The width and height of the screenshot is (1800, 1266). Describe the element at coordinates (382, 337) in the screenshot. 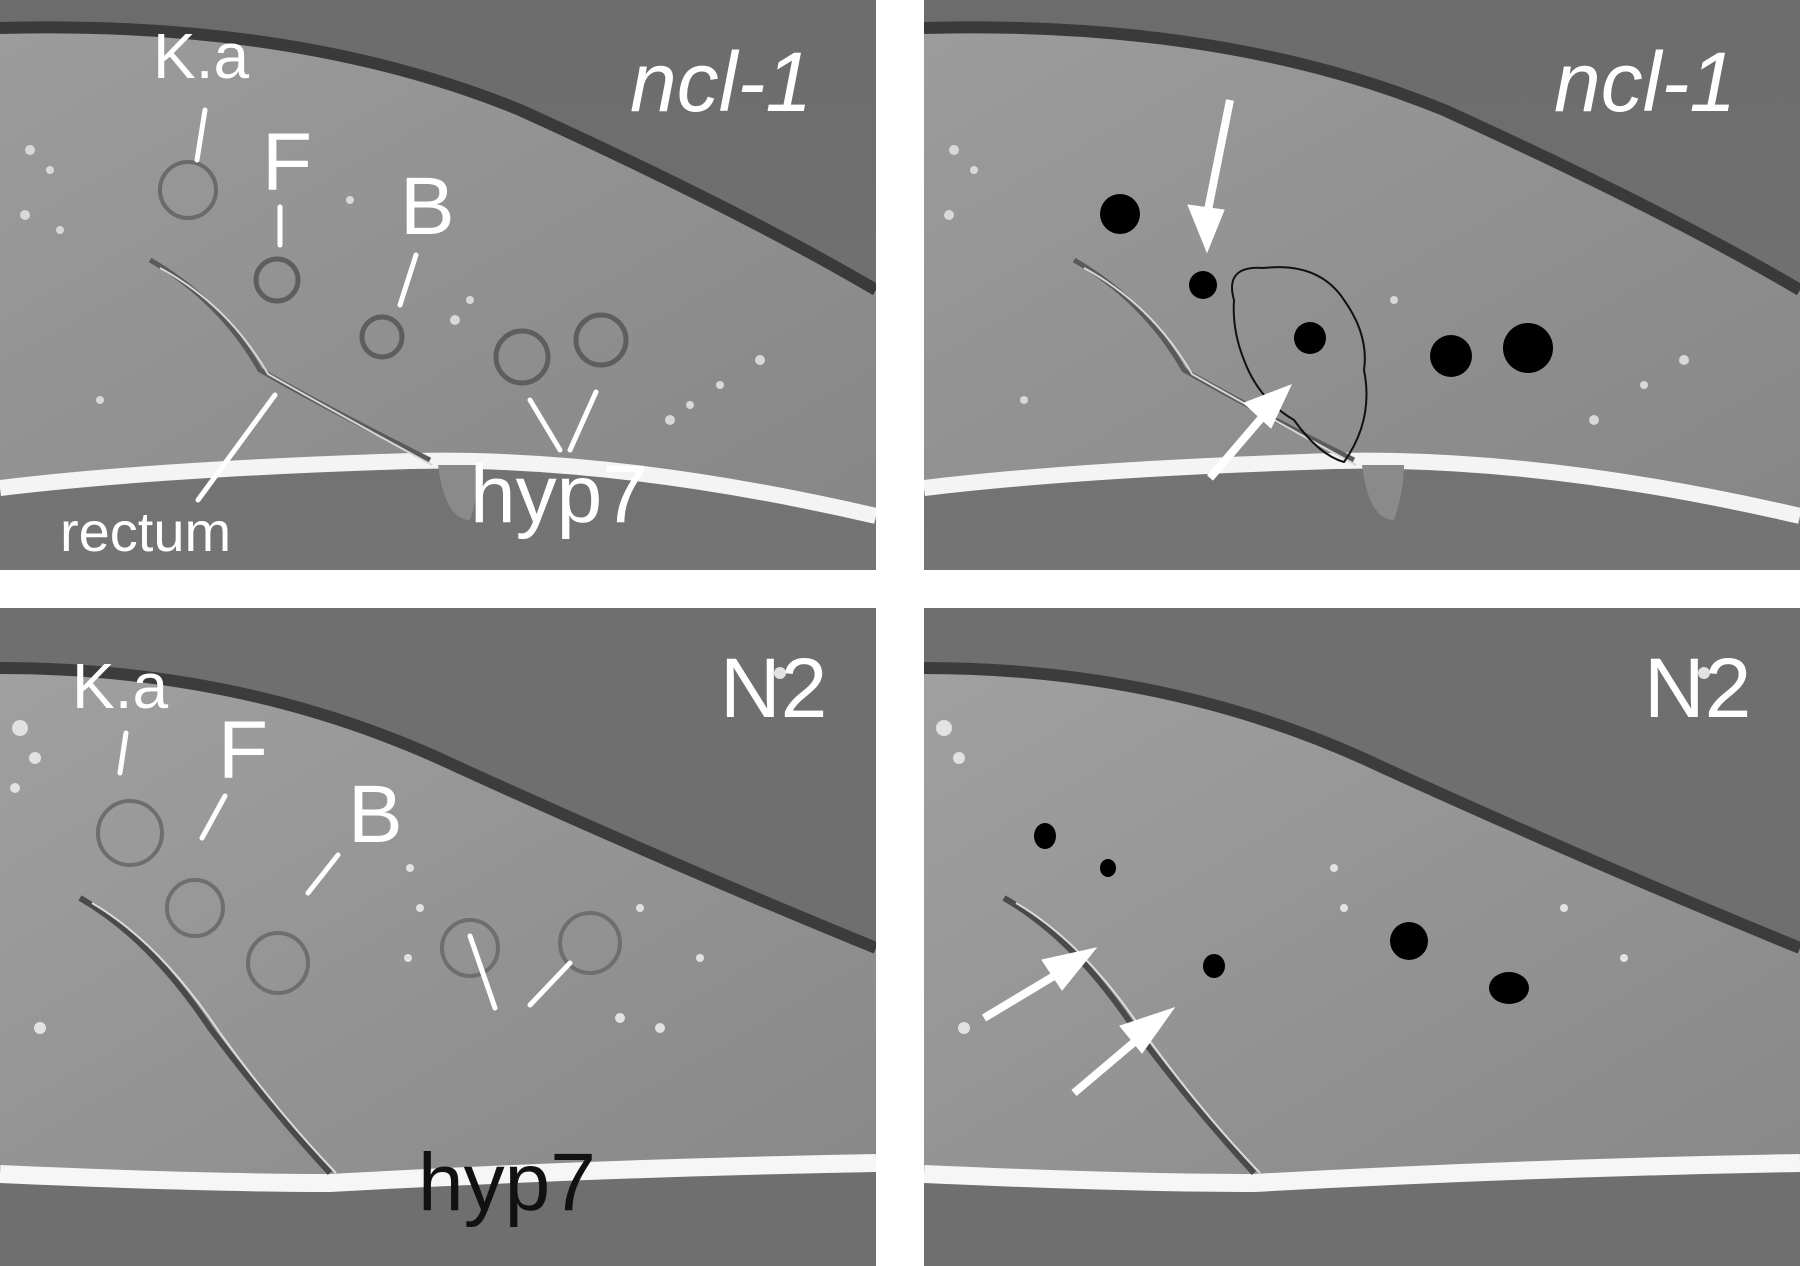

I see `nucleus-b` at that location.